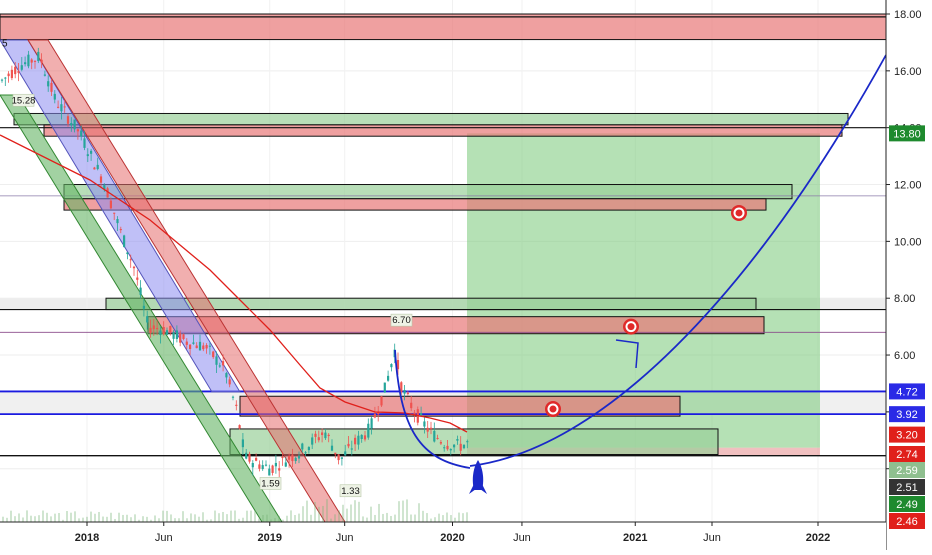  I want to click on price-tick-label: 10.00, so click(908, 242).